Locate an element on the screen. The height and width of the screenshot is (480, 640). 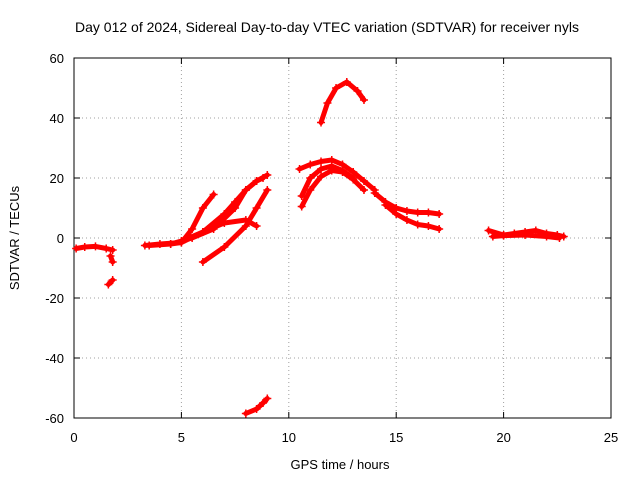
y-tick-label: -20 is located at coordinates (54, 298).